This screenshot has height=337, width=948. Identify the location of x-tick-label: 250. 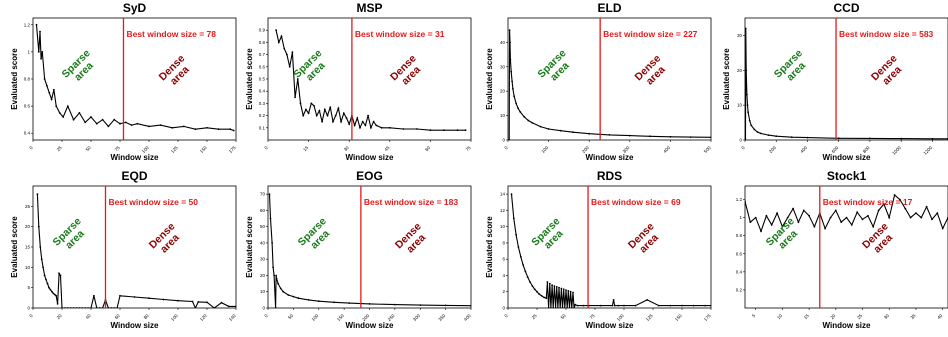
(391, 317).